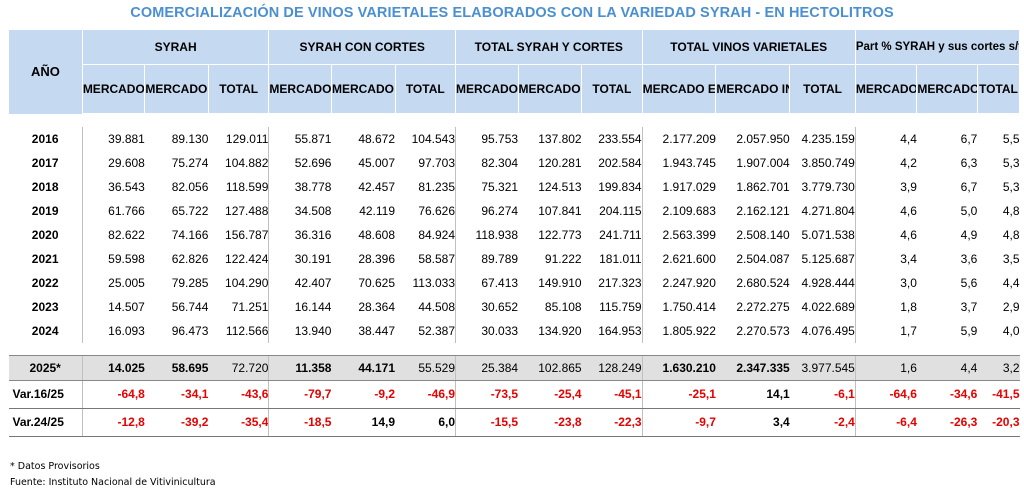 The image size is (1024, 500). What do you see at coordinates (563, 259) in the screenshot?
I see `table-cell: 91.222` at bounding box center [563, 259].